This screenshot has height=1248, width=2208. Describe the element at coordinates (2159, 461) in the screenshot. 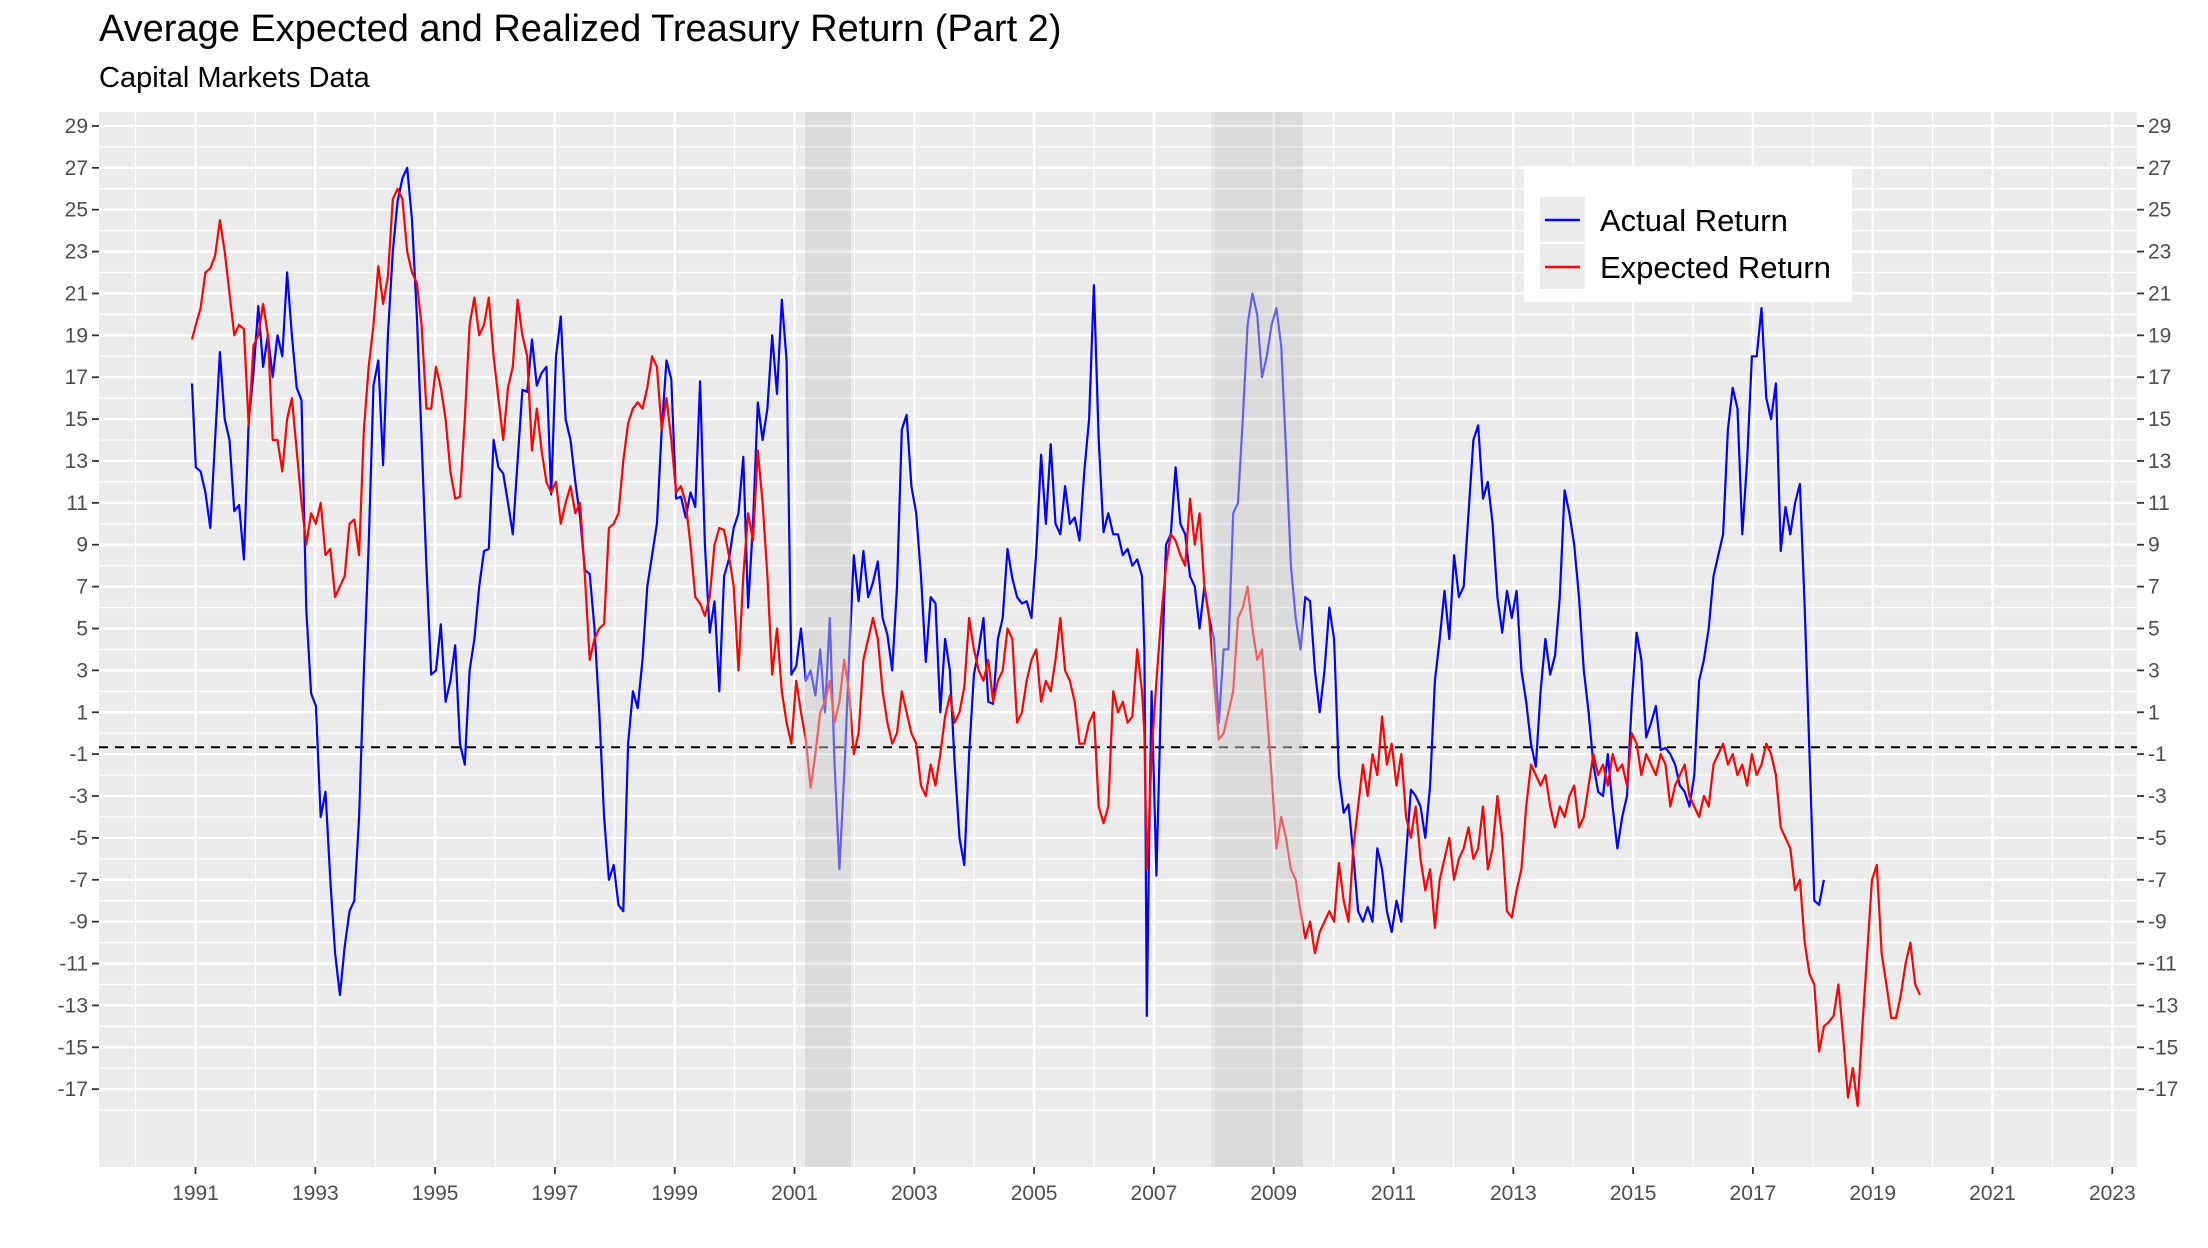

I see `y-tick-label-right: 13` at that location.